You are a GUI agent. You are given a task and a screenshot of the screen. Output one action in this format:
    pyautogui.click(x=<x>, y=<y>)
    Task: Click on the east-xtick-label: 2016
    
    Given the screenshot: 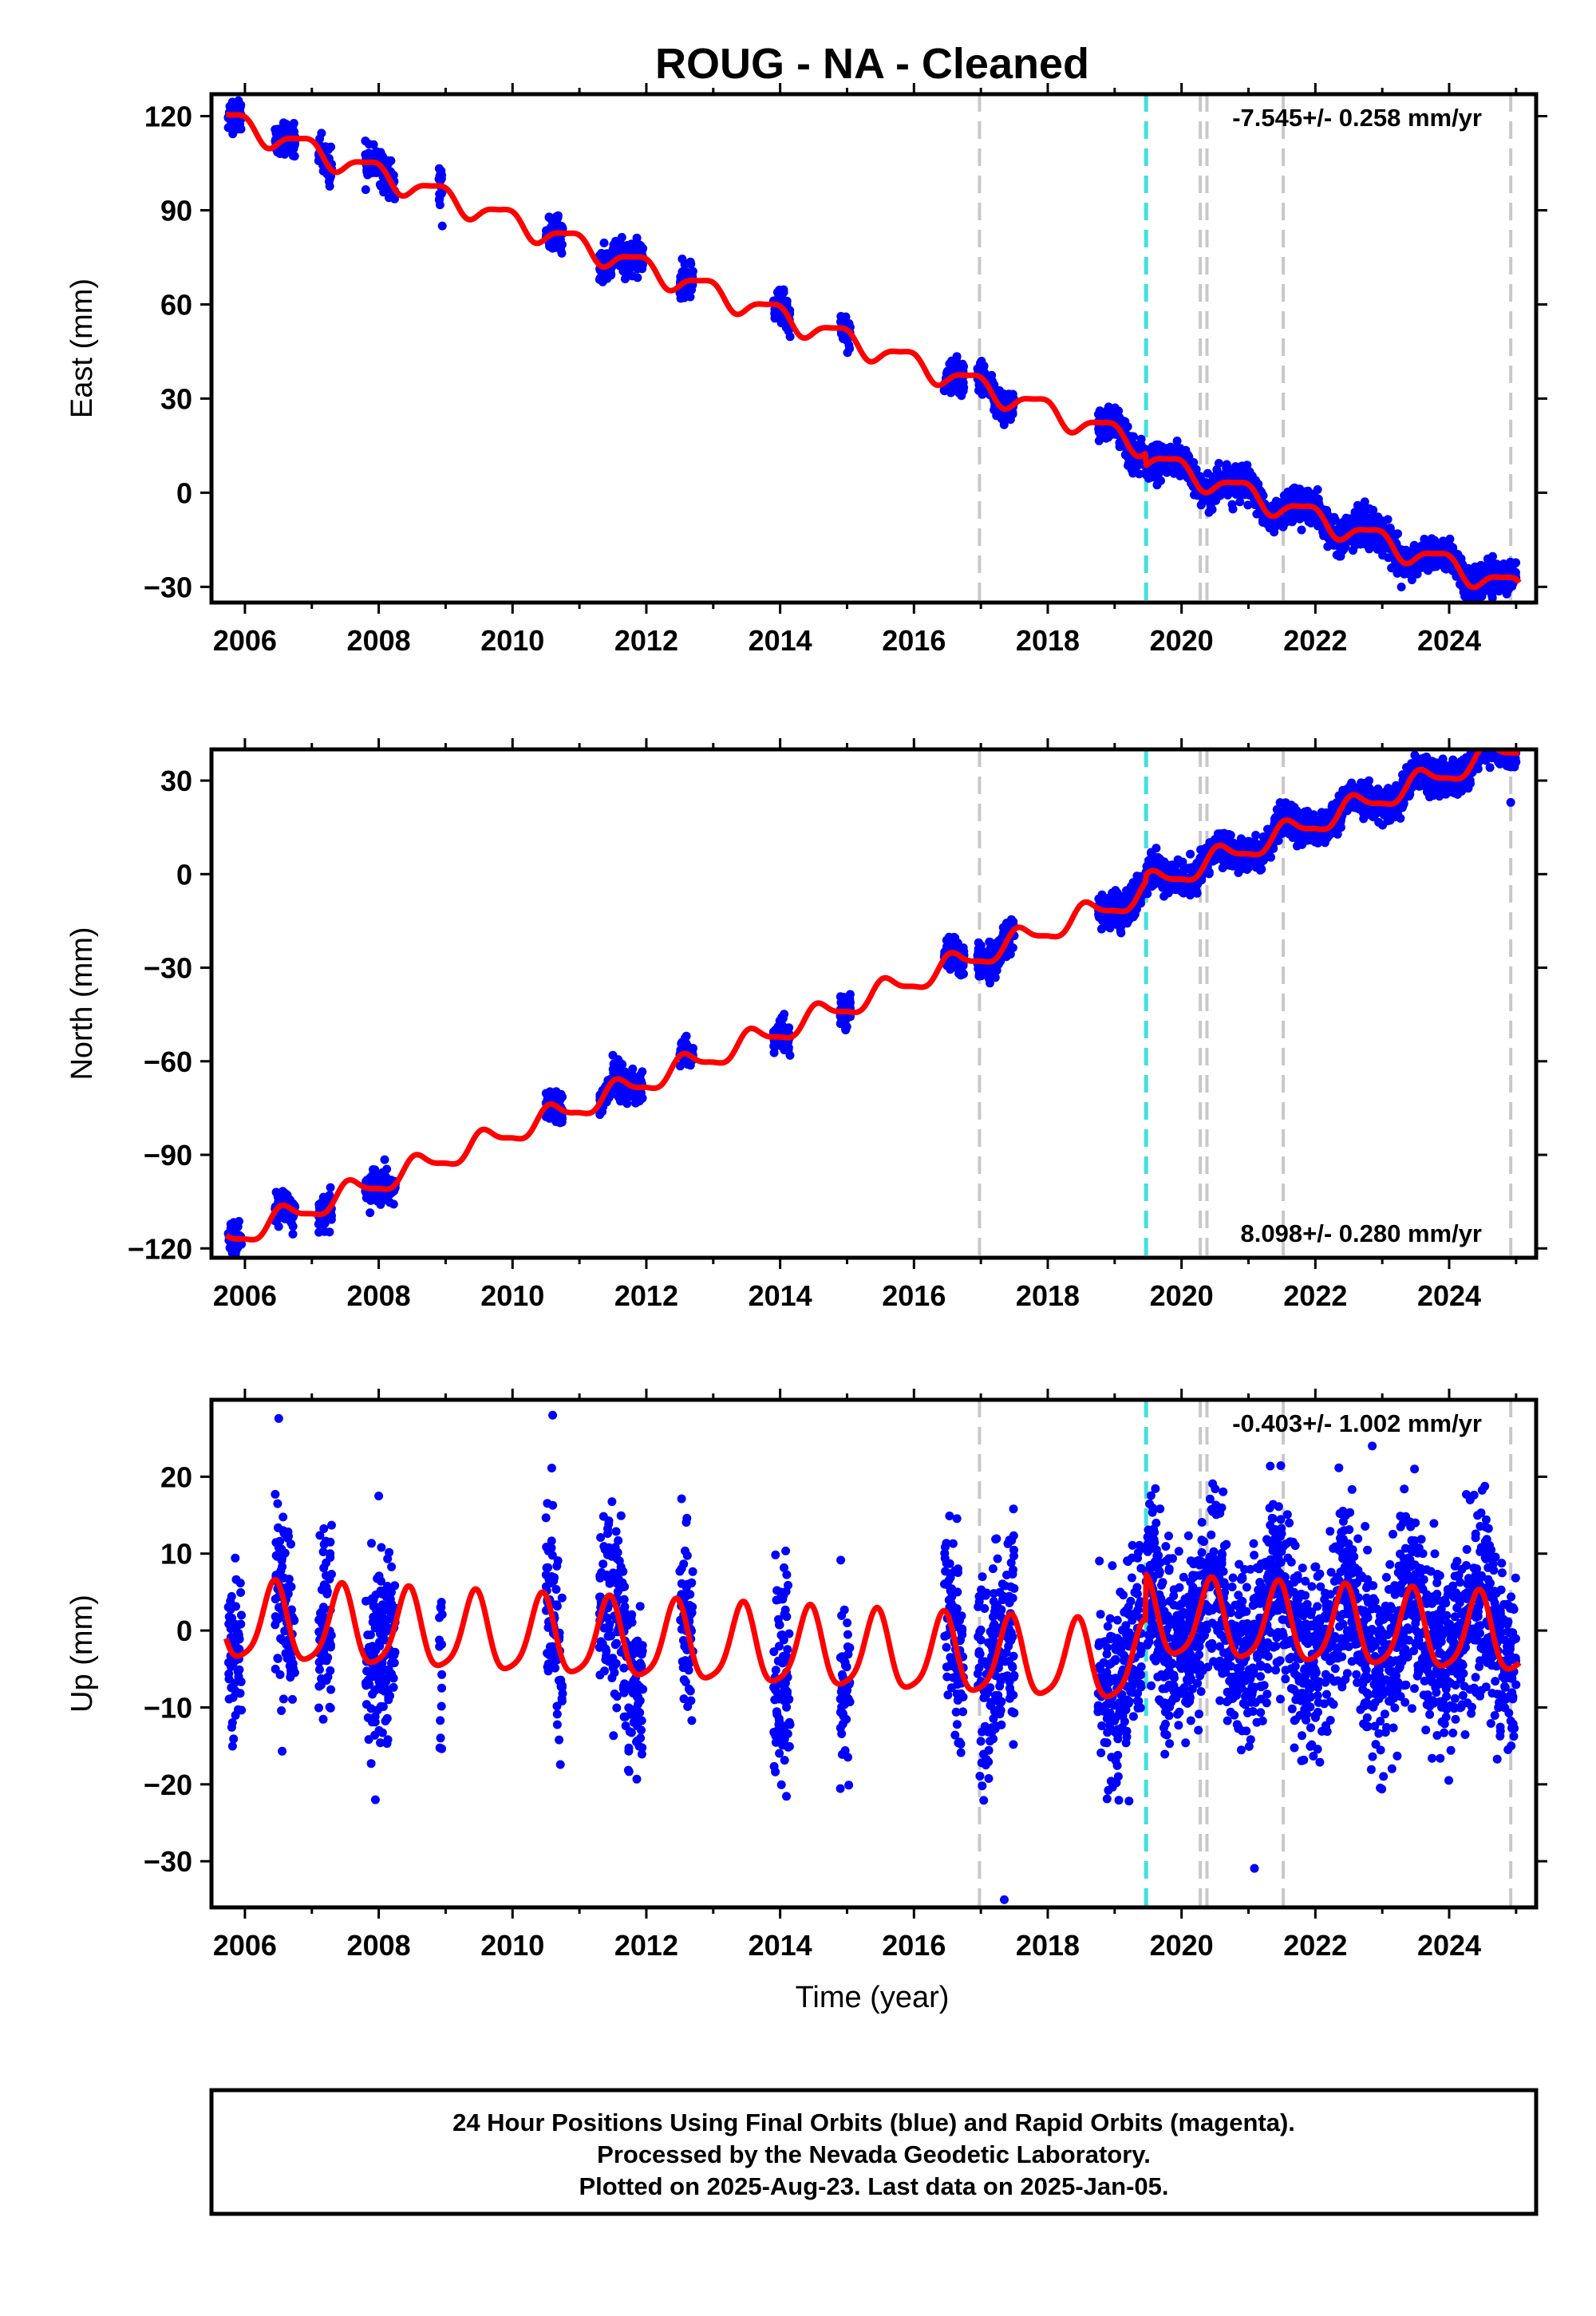 What is the action you would take?
    pyautogui.click(x=914, y=640)
    